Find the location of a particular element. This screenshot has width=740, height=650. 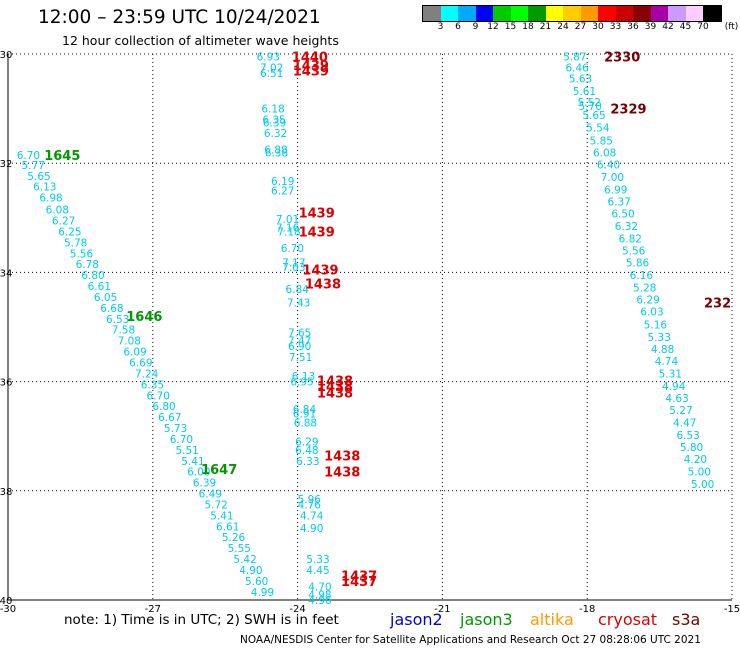

swh-value-label: 6.68 is located at coordinates (111, 309).